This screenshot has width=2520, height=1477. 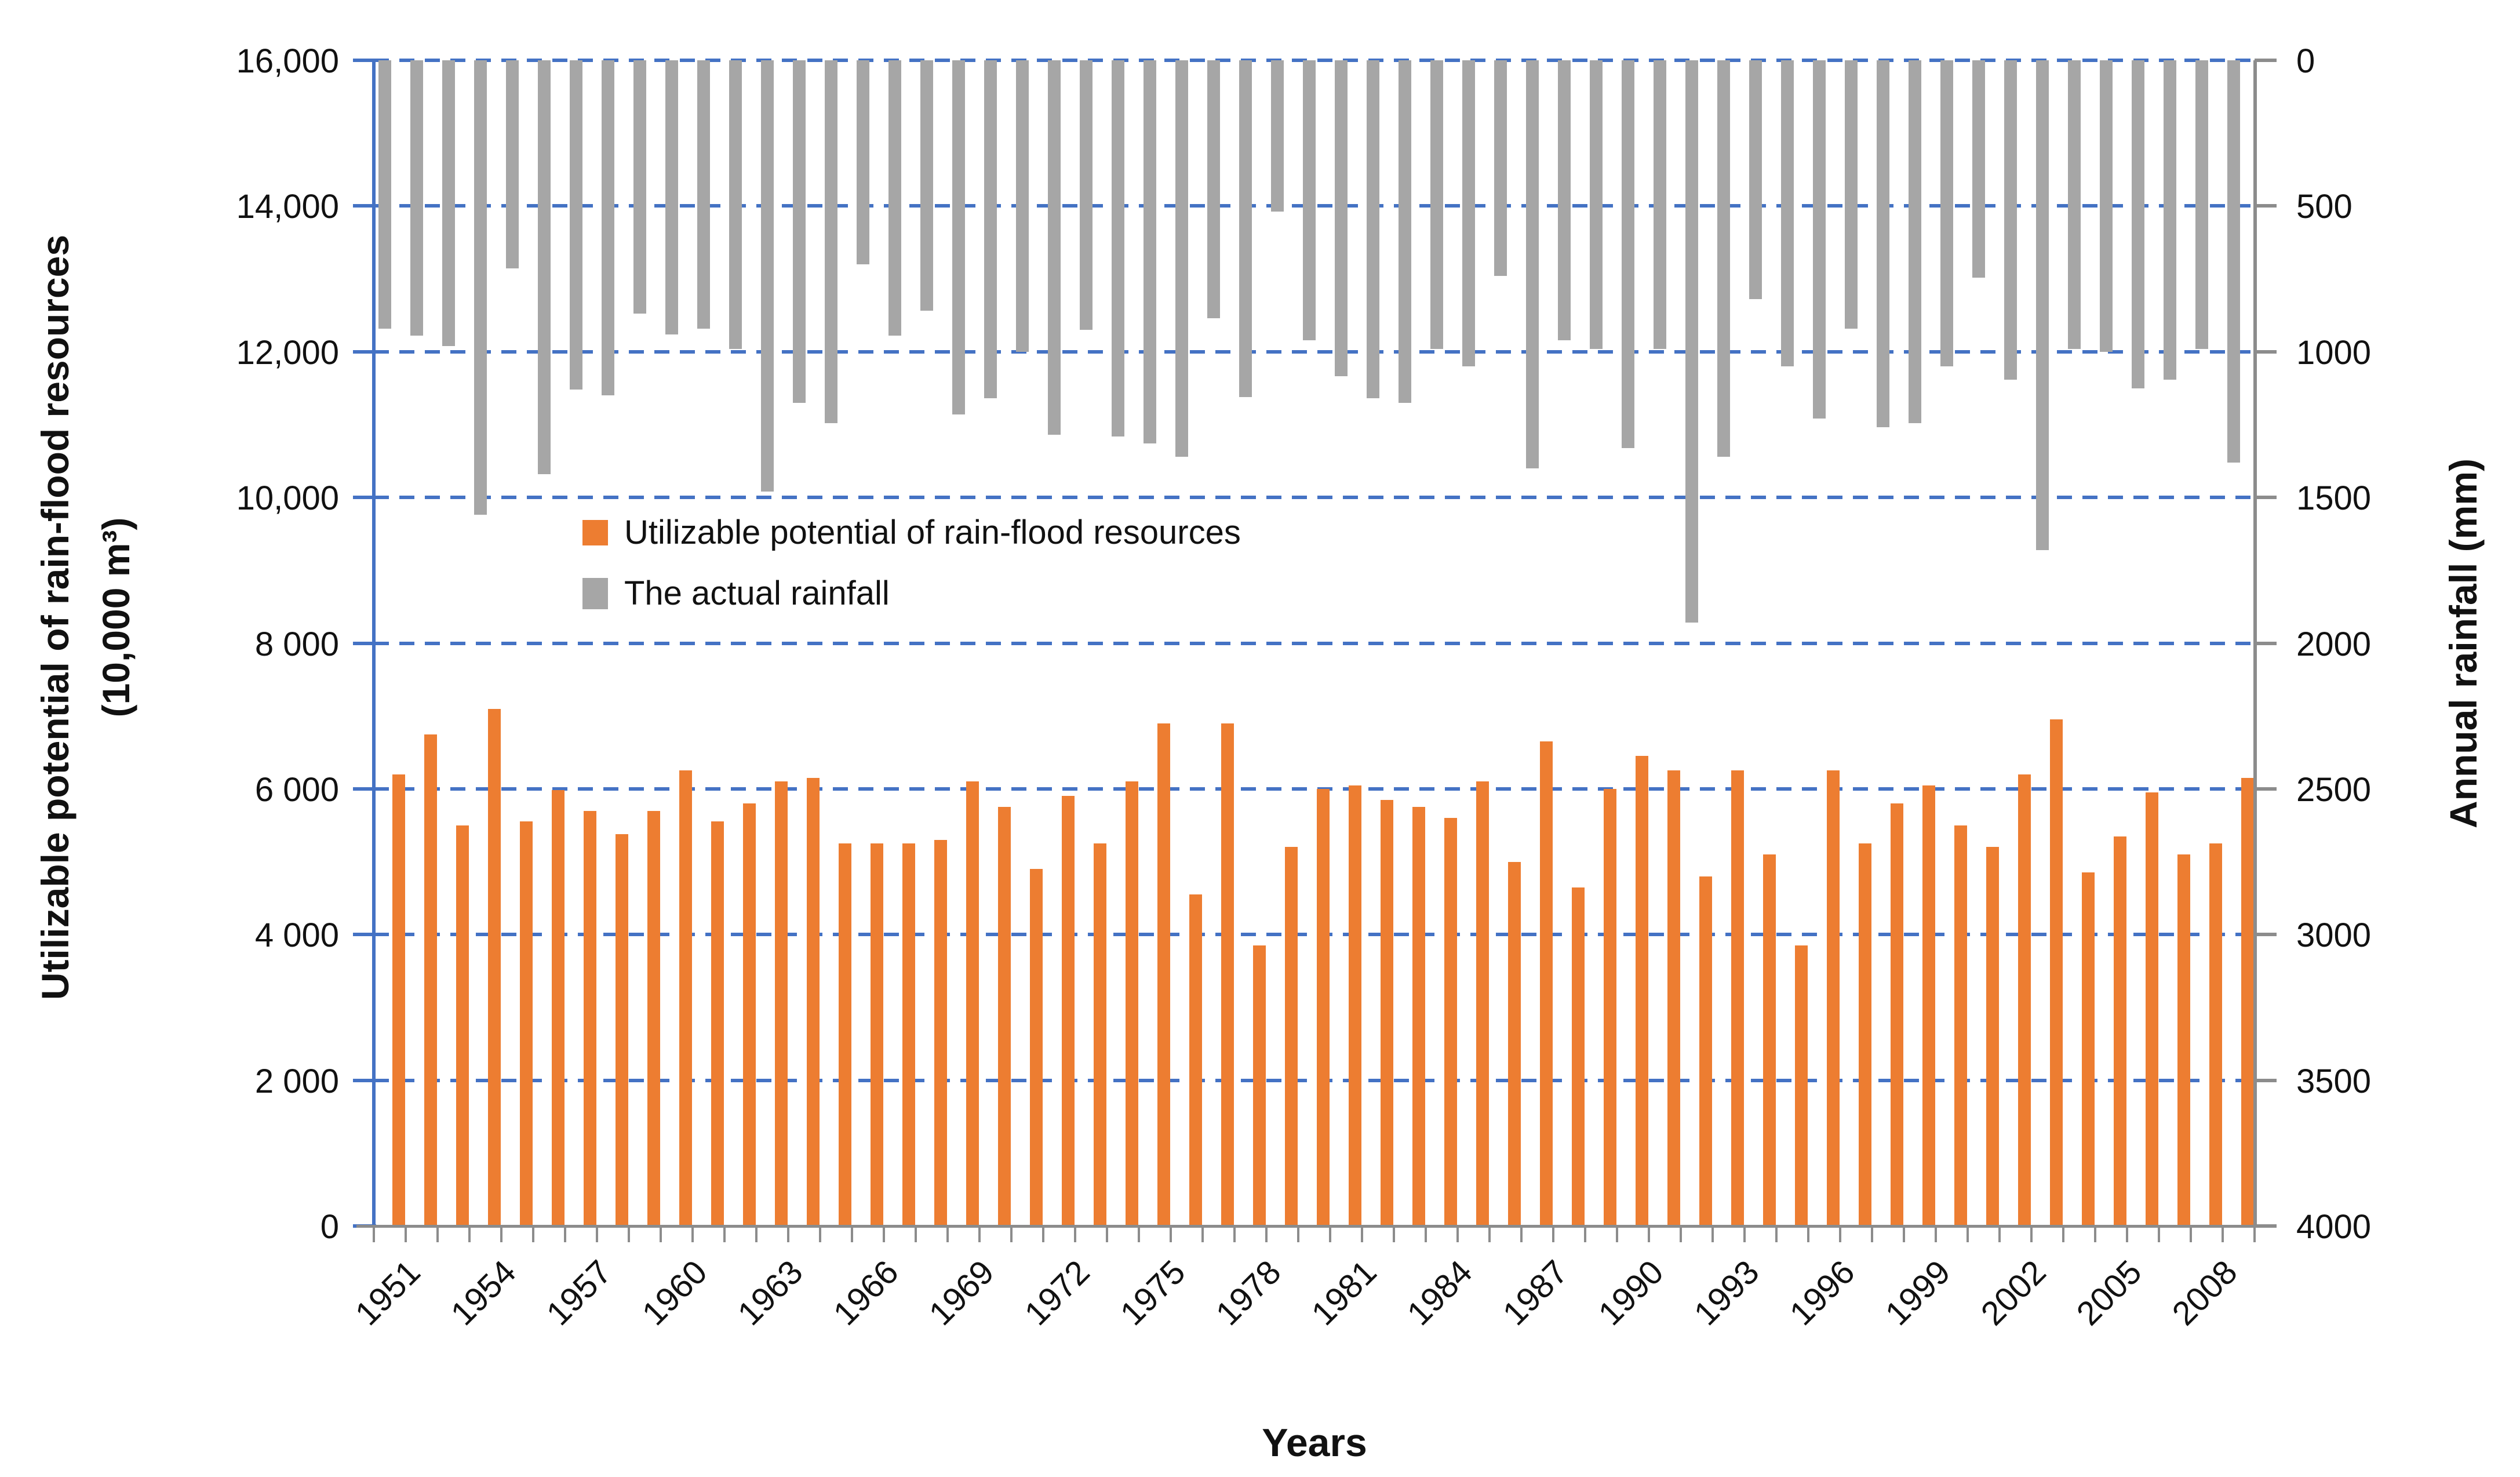 I want to click on x-axis-year-label: 2005, so click(x=2109, y=1293).